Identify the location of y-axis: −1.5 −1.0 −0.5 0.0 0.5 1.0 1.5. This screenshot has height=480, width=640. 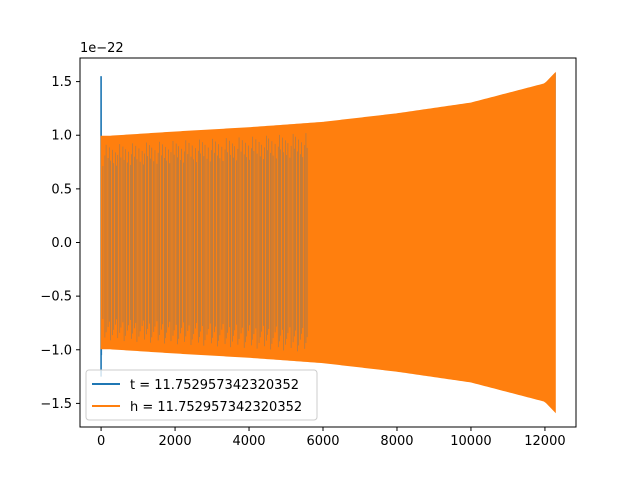
(60, 243).